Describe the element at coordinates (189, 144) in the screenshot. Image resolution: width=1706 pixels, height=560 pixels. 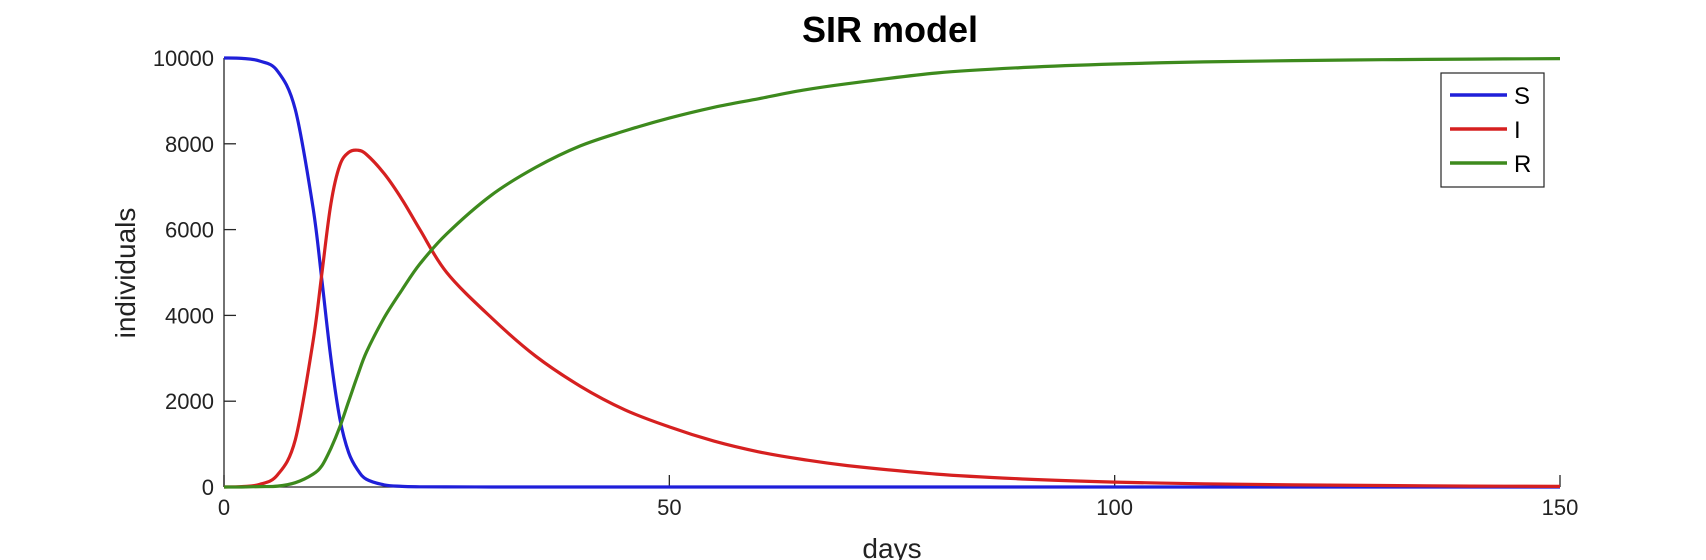
I see `y-tick-label: 8000` at that location.